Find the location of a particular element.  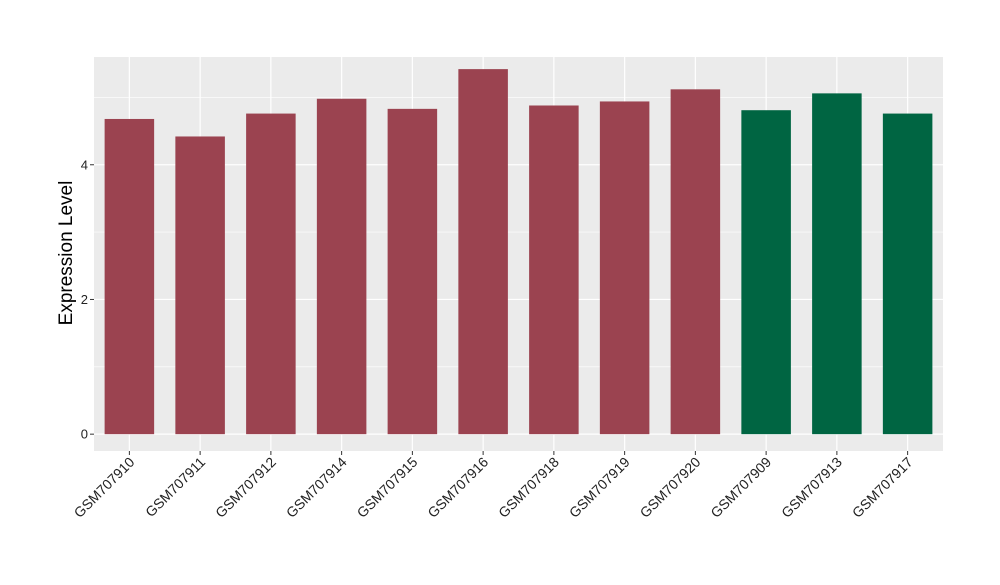

x-tick-label: GSM707912 is located at coordinates (245, 487).